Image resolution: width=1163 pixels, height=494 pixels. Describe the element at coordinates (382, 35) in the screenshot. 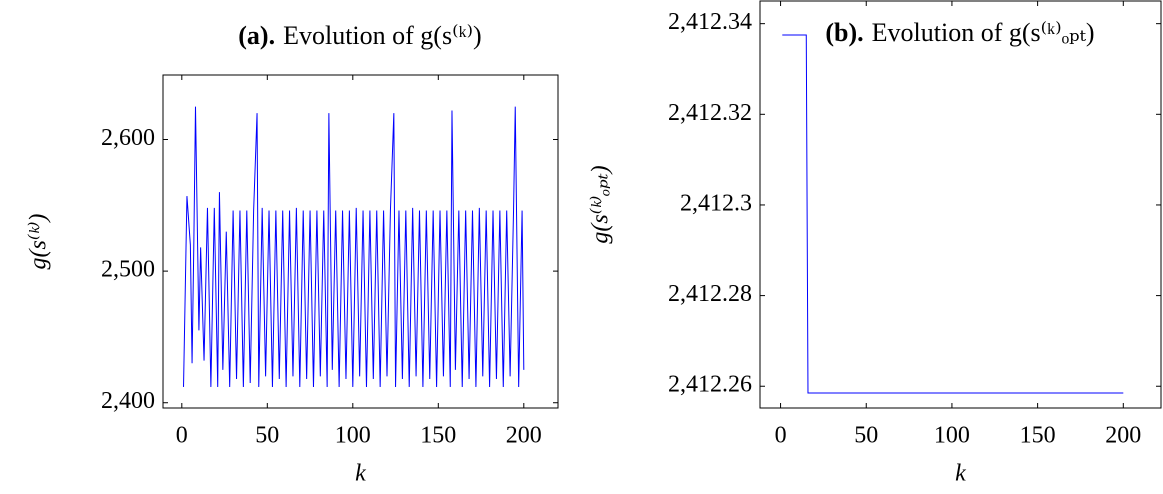

I see `title-text: Evolution of g(s⁽ᵏ⁾)` at that location.